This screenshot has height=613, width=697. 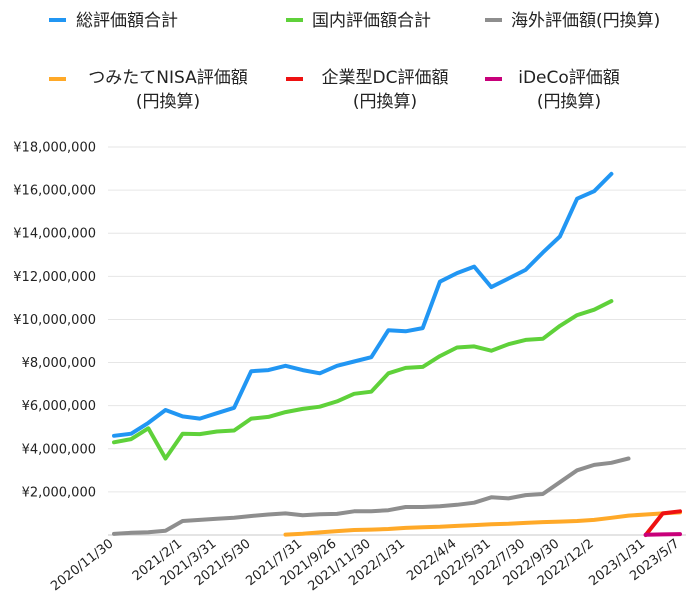 I want to click on y-tick-label: ¥12,000,000, so click(x=54, y=277).